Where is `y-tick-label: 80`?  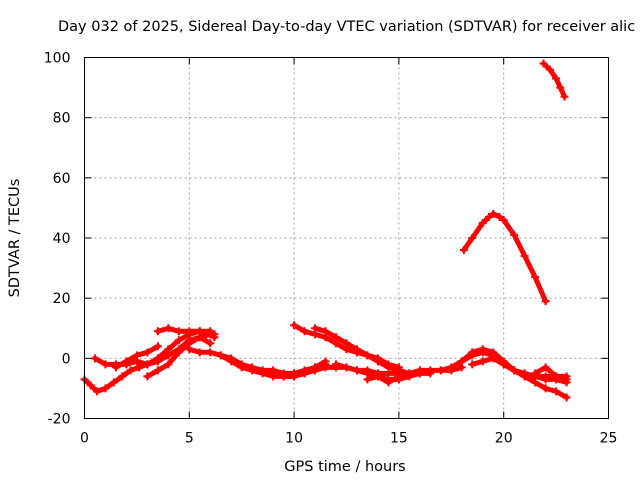
y-tick-label: 80 is located at coordinates (62, 119).